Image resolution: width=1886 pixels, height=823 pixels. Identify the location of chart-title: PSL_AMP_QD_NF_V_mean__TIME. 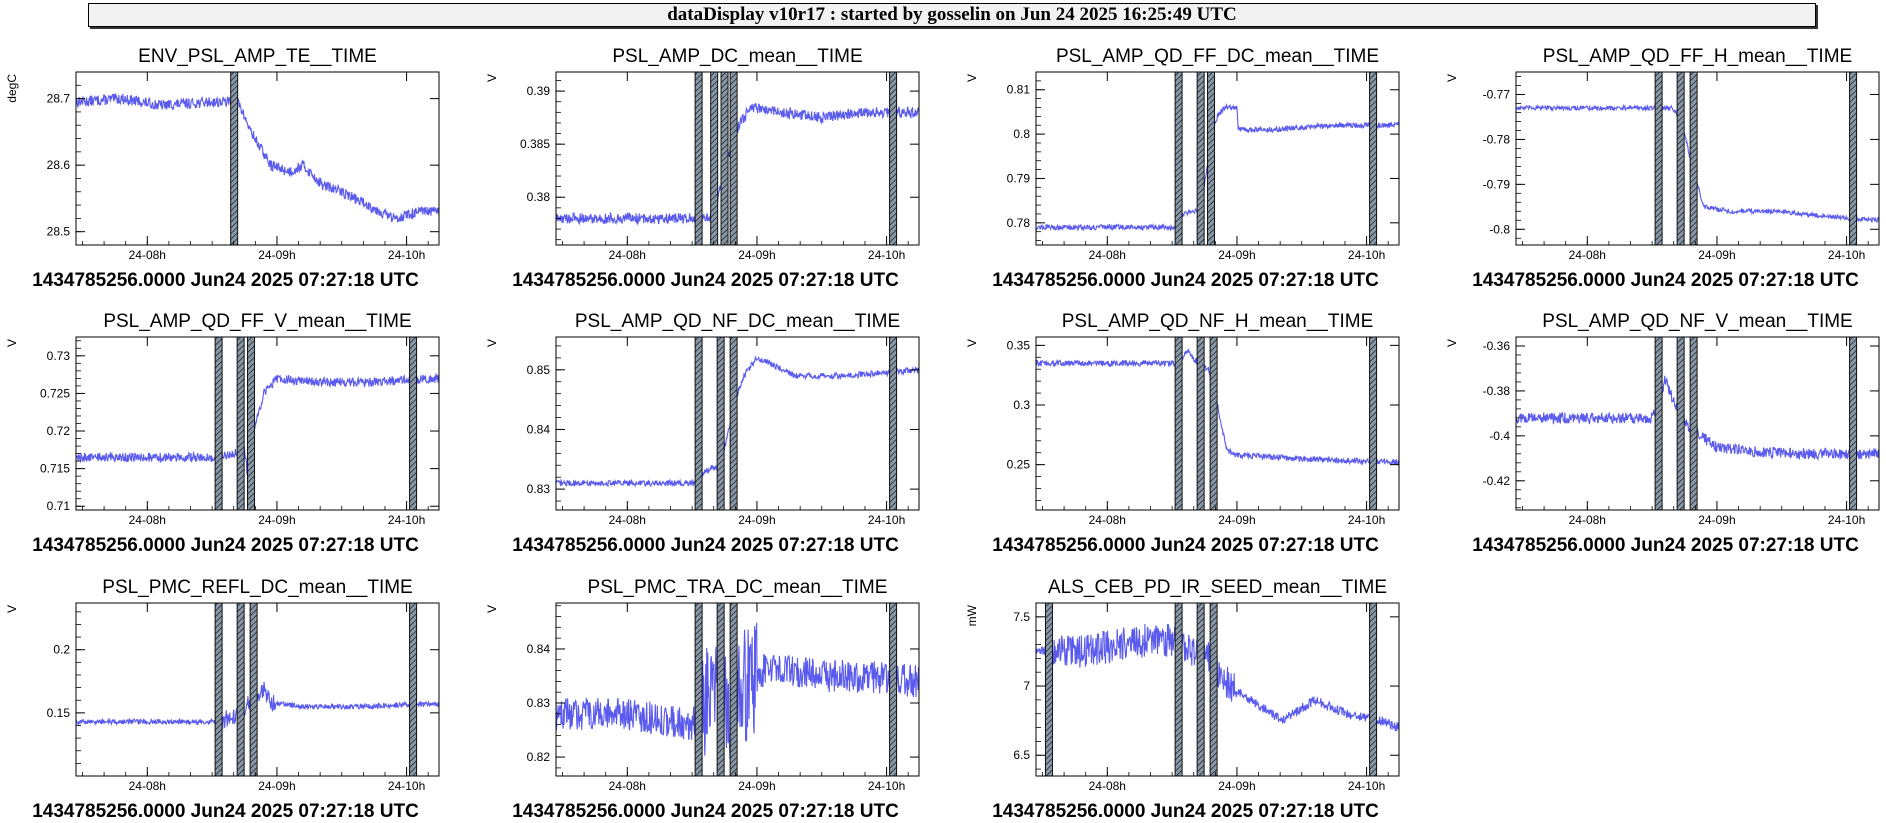
(1697, 321).